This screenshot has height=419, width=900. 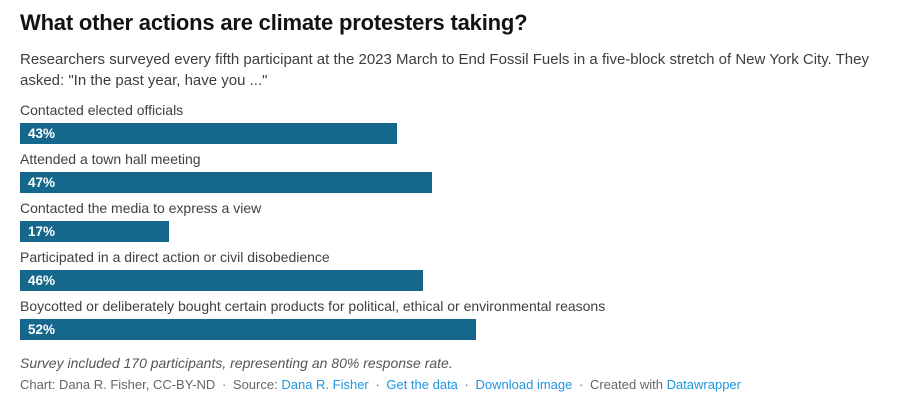 What do you see at coordinates (325, 385) in the screenshot?
I see `credit-link-dana-r-fisher: Dana R. Fisher` at bounding box center [325, 385].